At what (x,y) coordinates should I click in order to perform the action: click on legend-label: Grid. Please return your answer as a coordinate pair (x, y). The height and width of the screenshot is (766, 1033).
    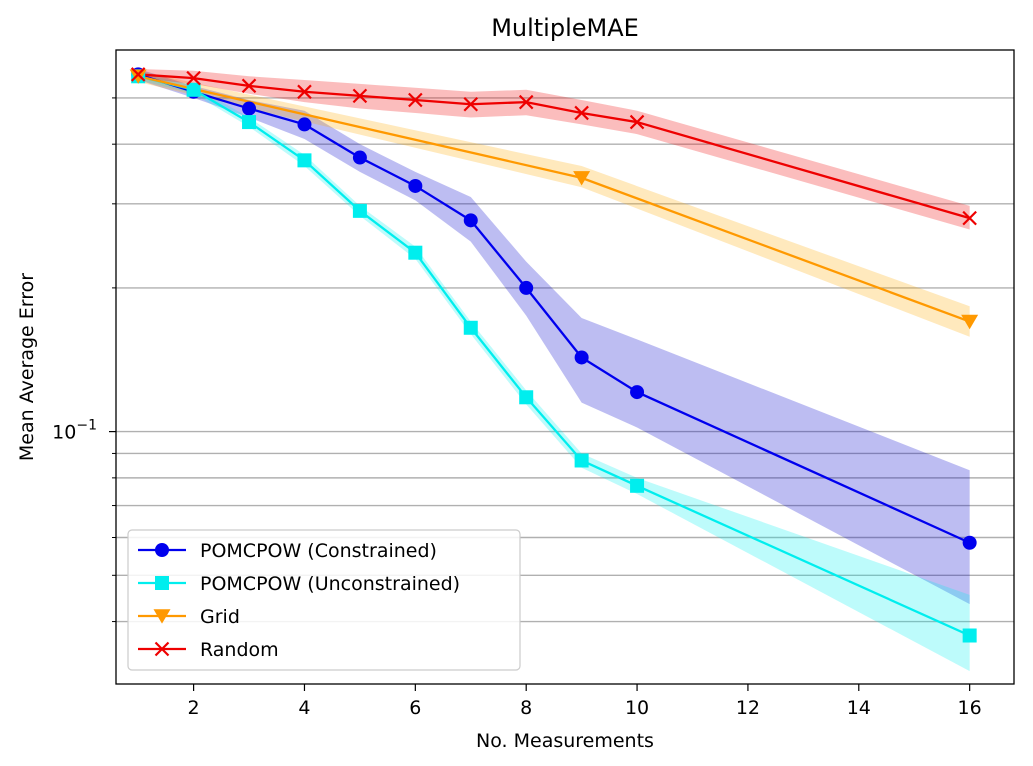
    Looking at the image, I should click on (220, 617).